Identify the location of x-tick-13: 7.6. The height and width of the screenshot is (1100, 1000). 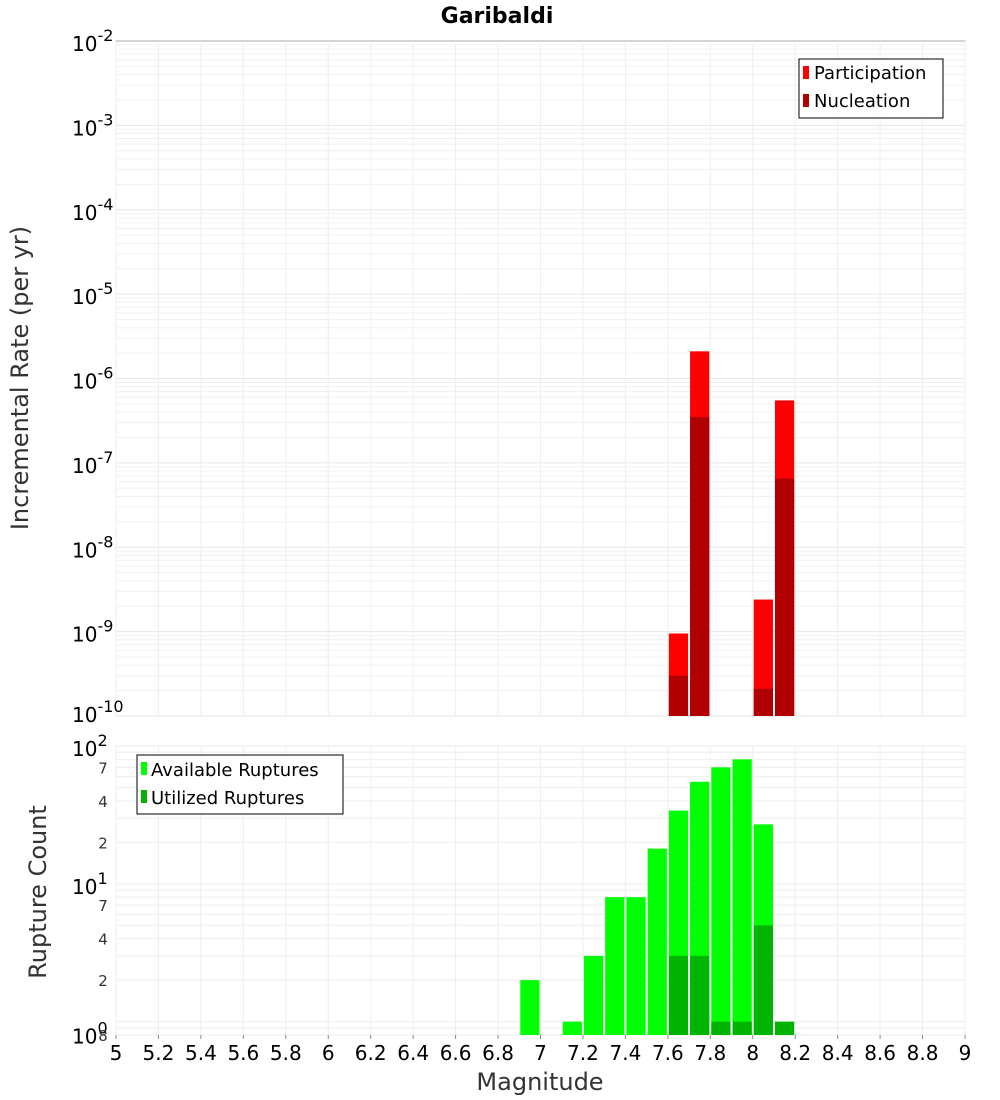
(668, 1053).